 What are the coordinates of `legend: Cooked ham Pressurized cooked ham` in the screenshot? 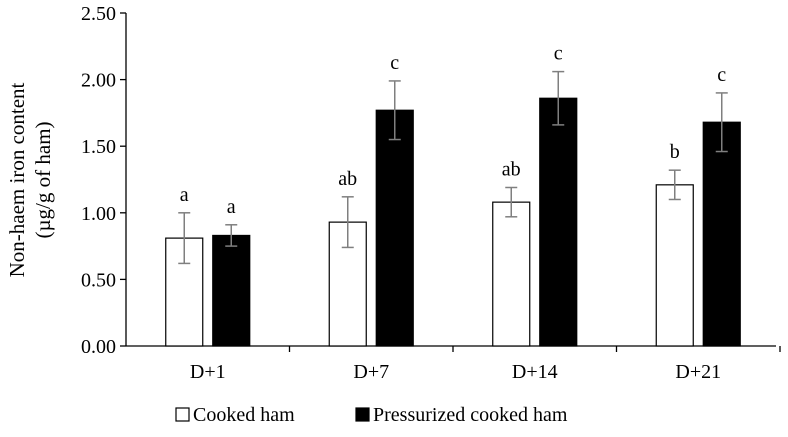 It's located at (371, 415).